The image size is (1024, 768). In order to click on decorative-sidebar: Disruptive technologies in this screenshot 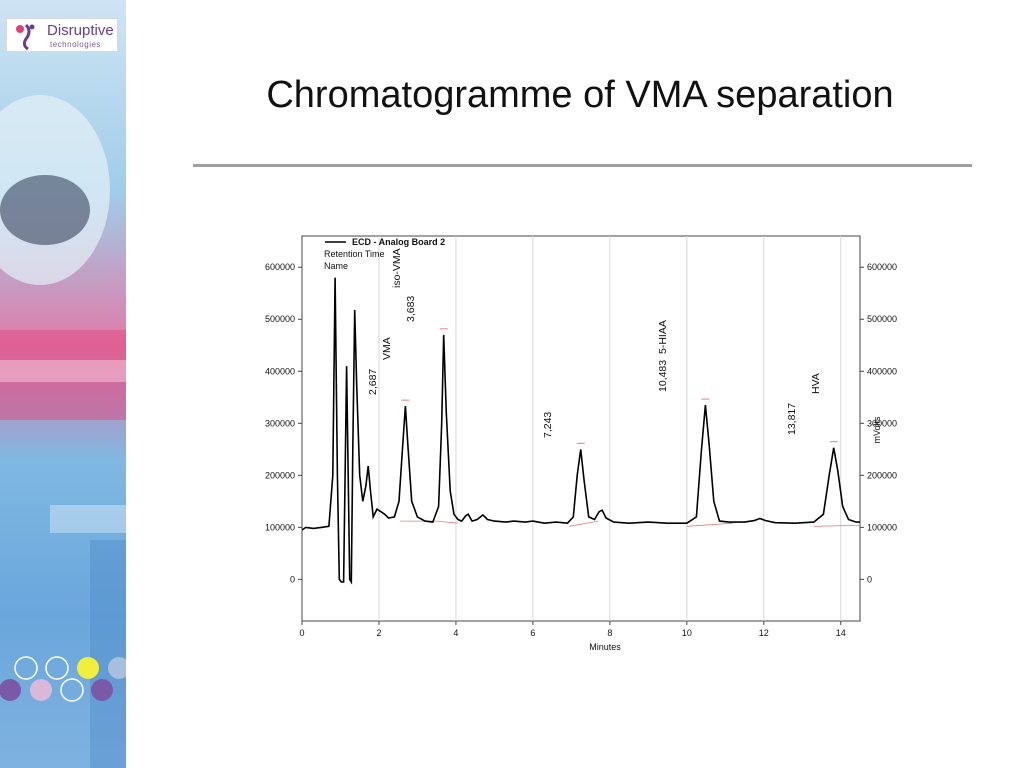, I will do `click(63, 384)`.